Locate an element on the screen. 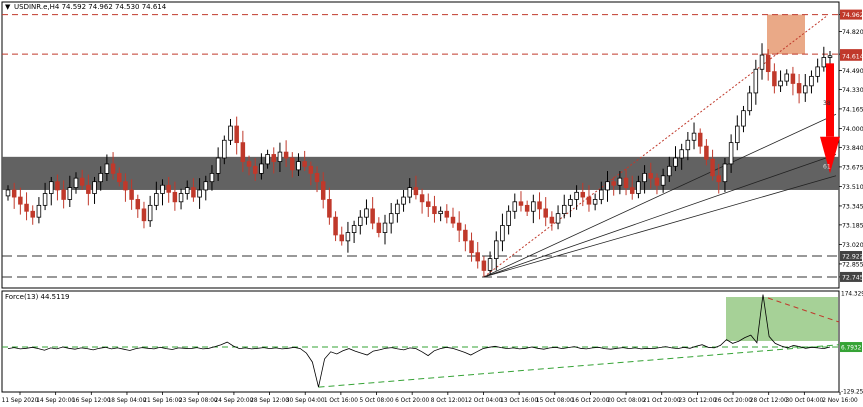 Image resolution: width=863 pixels, height=407 pixels. time-tick-label: 13 Oct 16:00 is located at coordinates (519, 401).